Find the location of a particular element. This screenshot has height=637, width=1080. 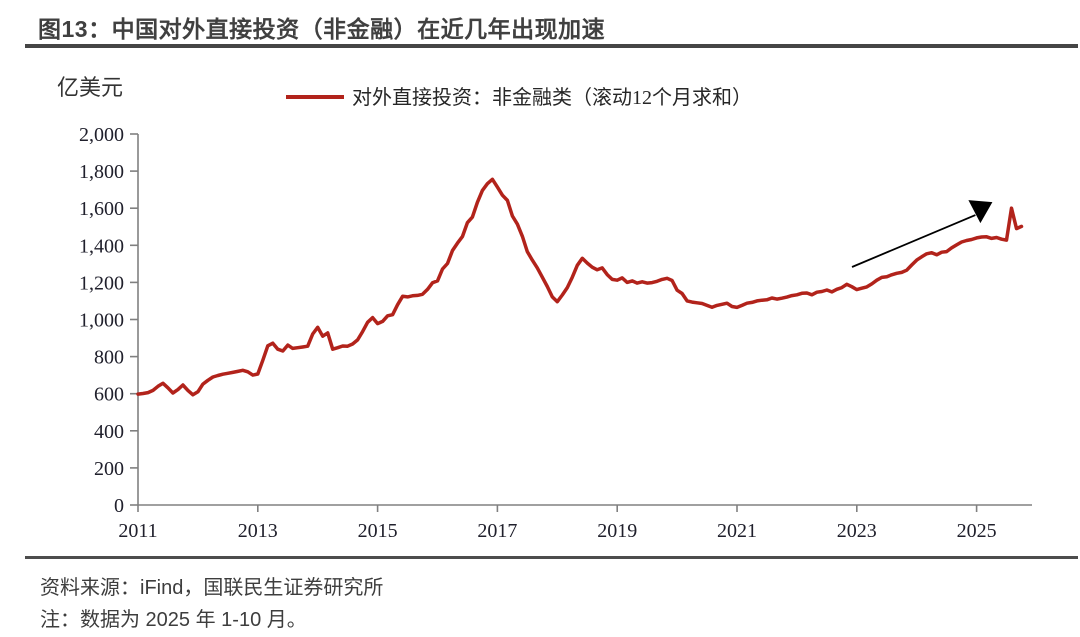

y-tick-label: 2,000 is located at coordinates (101, 135).